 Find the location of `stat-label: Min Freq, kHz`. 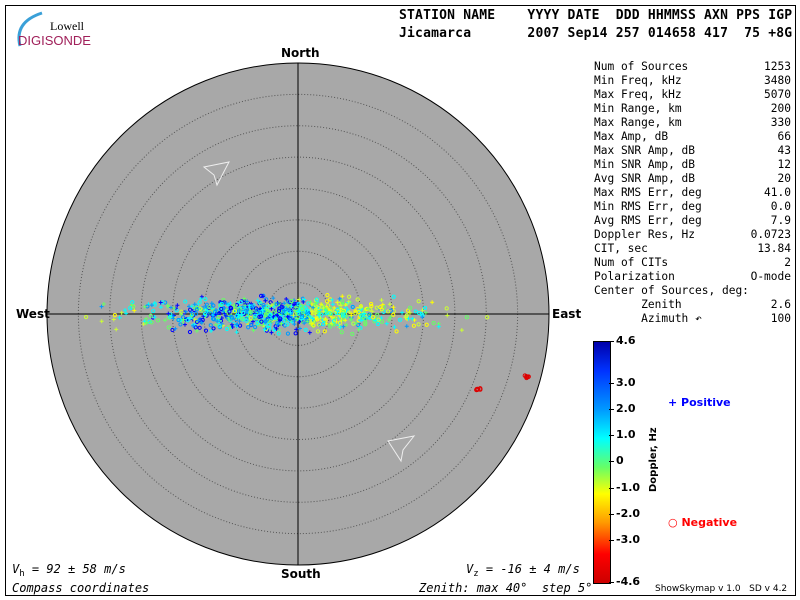

stat-label: Min Freq, kHz is located at coordinates (638, 80).